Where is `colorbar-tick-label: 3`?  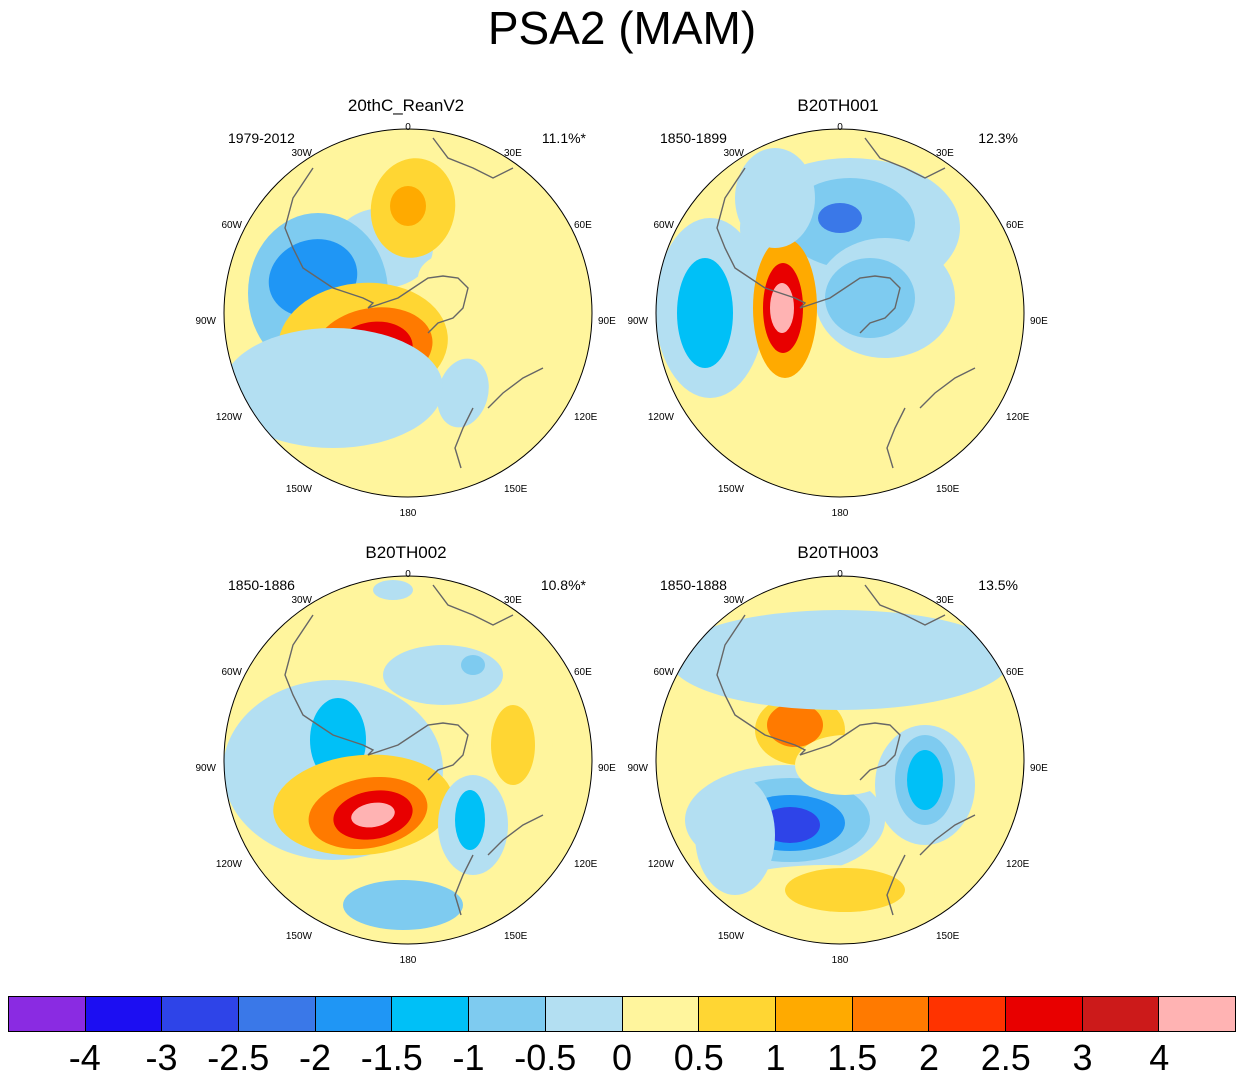
colorbar-tick-label: 3 is located at coordinates (1082, 1057).